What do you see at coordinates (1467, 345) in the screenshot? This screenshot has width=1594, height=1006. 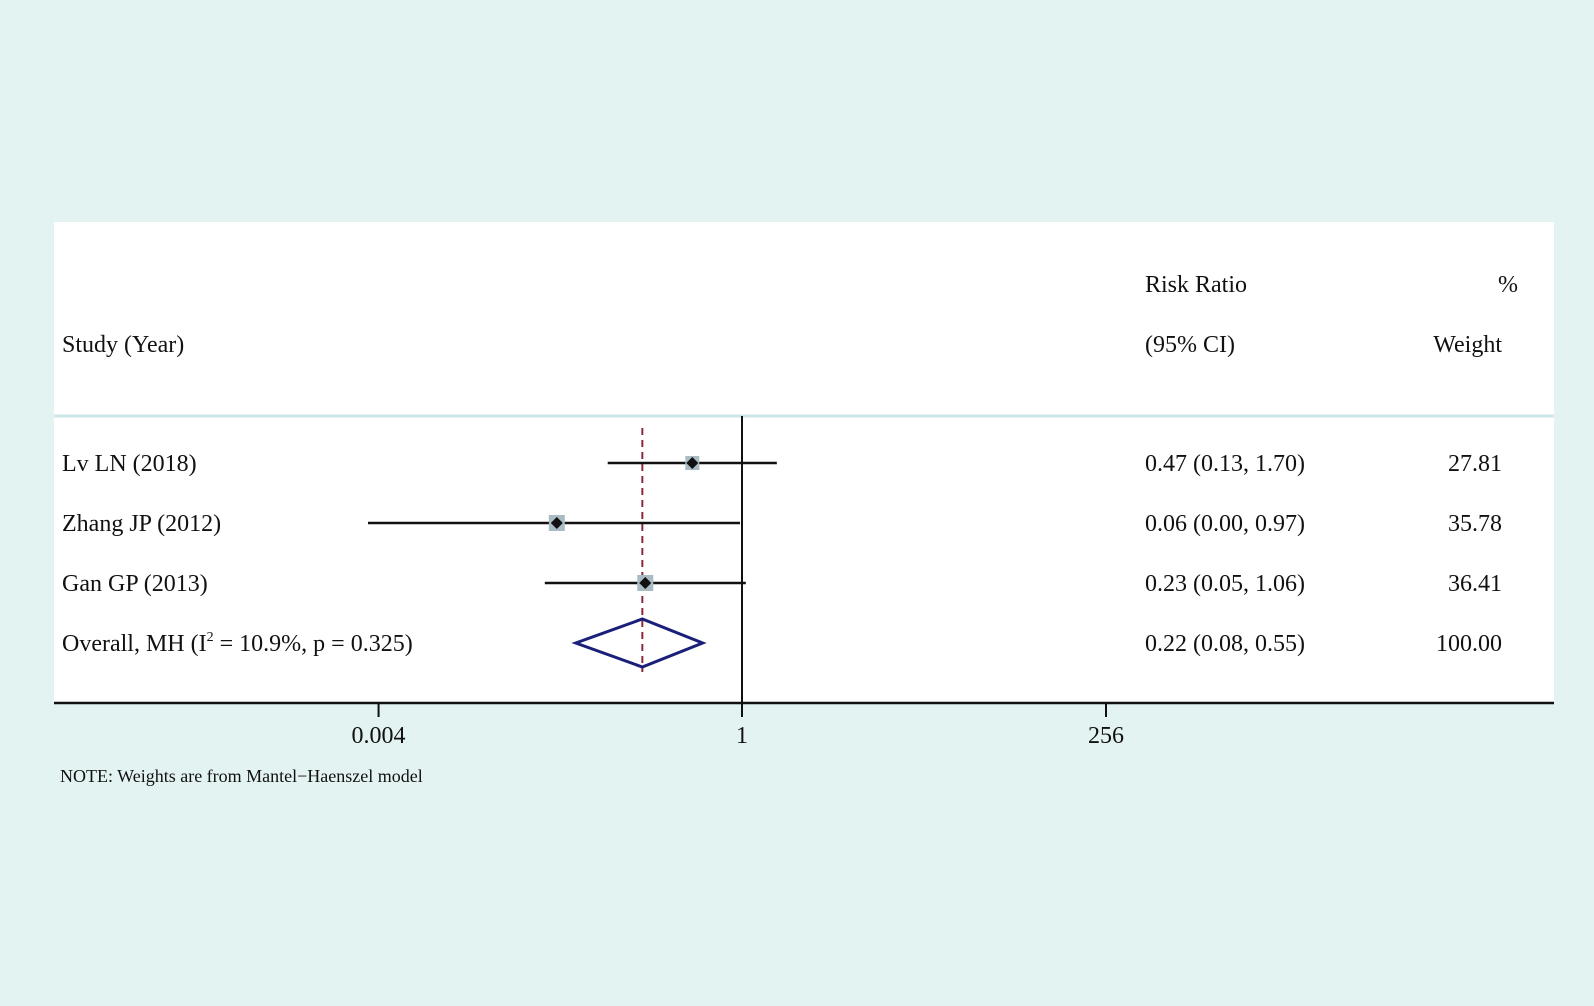 I see `header-weight-label-2: Weight` at bounding box center [1467, 345].